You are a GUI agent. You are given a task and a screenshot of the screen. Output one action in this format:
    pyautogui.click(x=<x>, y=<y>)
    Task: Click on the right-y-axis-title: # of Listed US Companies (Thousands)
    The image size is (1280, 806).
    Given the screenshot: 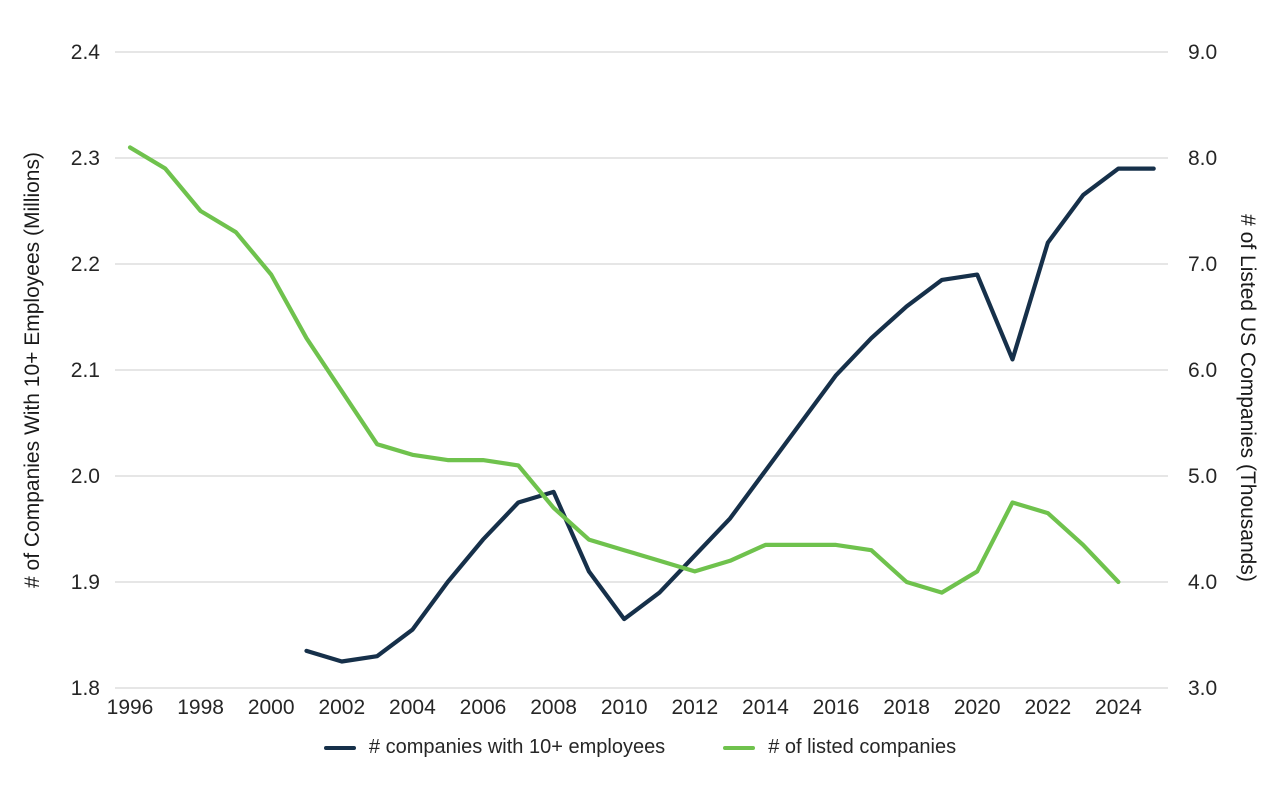 What is the action you would take?
    pyautogui.click(x=1247, y=398)
    